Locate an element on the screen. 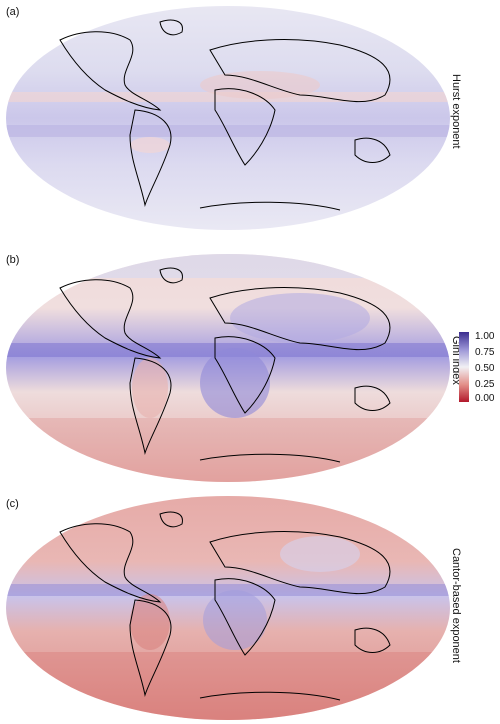  panel-side-label: Cantor-based exponent is located at coordinates (456, 605).